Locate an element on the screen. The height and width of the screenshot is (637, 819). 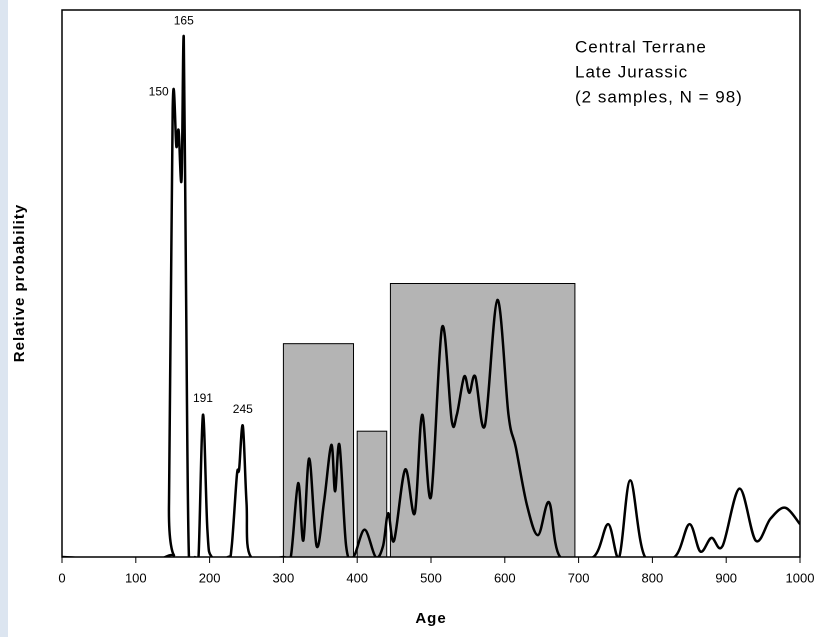
annotation-line: (2 samples, N = 98) is located at coordinates (659, 96).